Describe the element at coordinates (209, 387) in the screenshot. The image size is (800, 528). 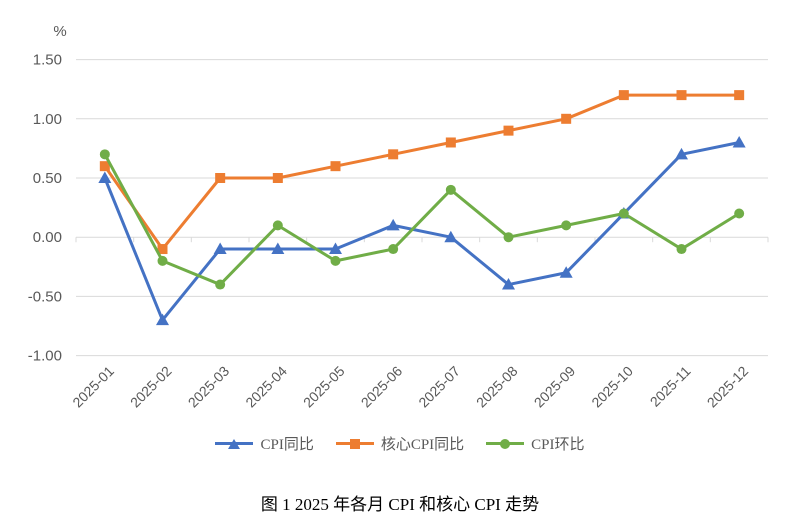
I see `x-axis-tick-label: 2025-03` at that location.